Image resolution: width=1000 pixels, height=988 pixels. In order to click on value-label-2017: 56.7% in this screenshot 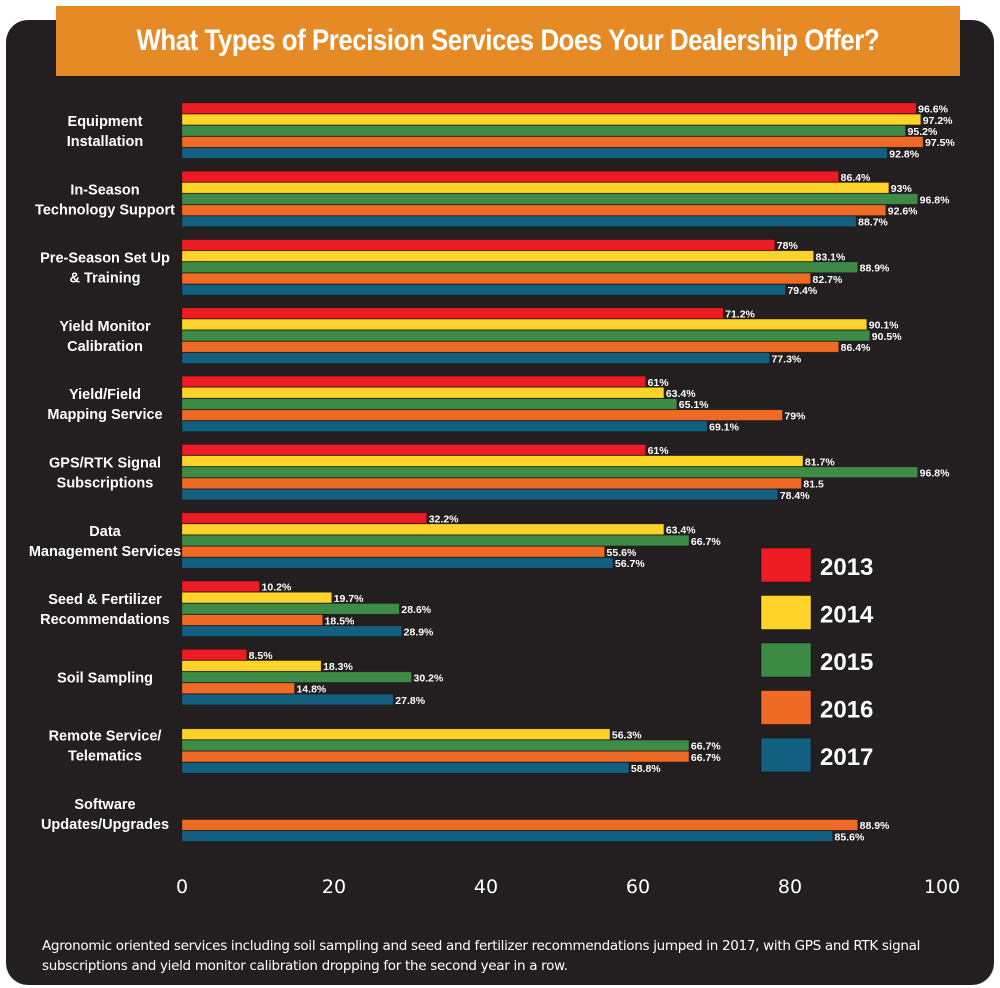, I will do `click(630, 564)`.